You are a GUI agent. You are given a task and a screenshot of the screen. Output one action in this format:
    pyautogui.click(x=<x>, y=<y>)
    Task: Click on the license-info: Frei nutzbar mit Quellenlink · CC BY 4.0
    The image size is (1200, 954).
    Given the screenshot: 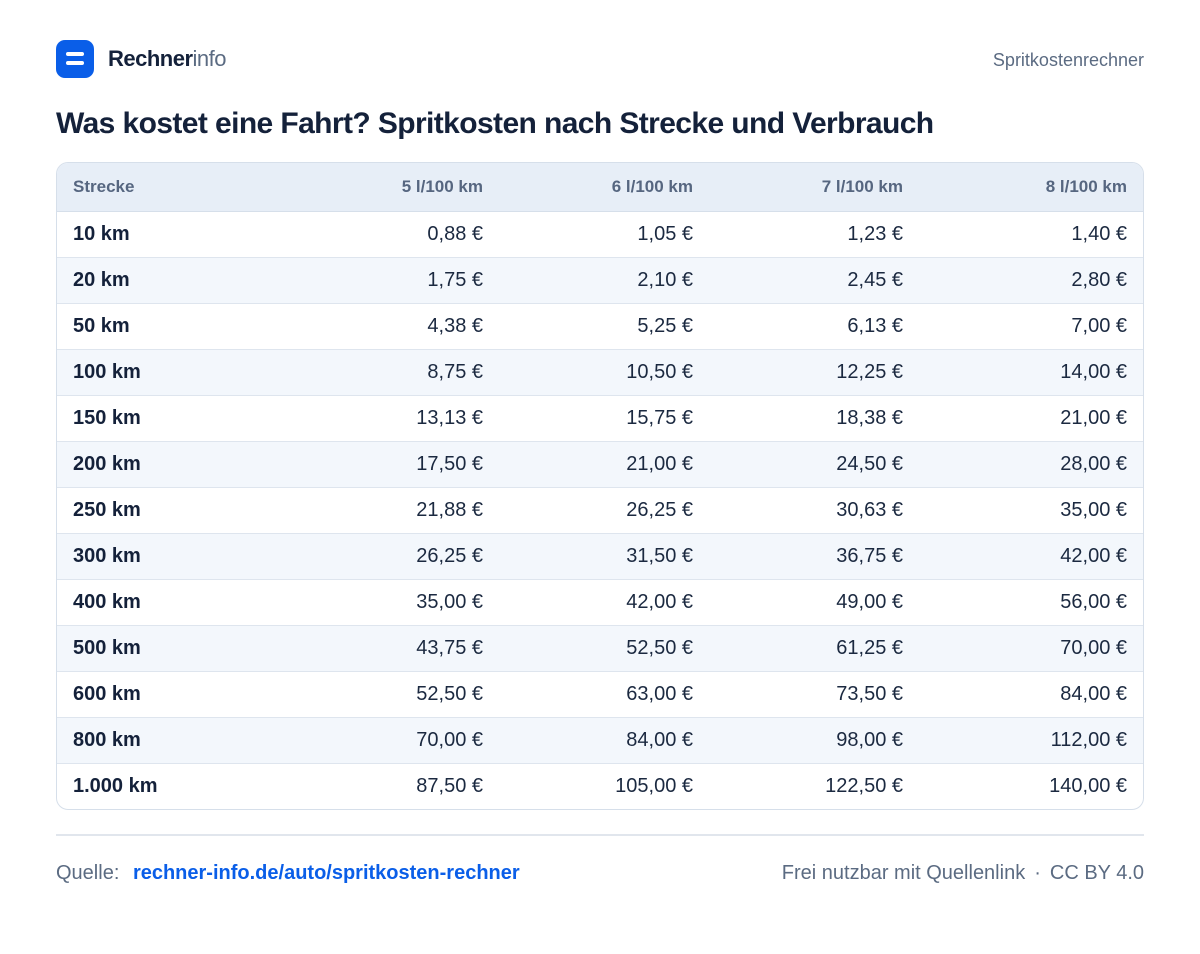 What is the action you would take?
    pyautogui.click(x=963, y=873)
    